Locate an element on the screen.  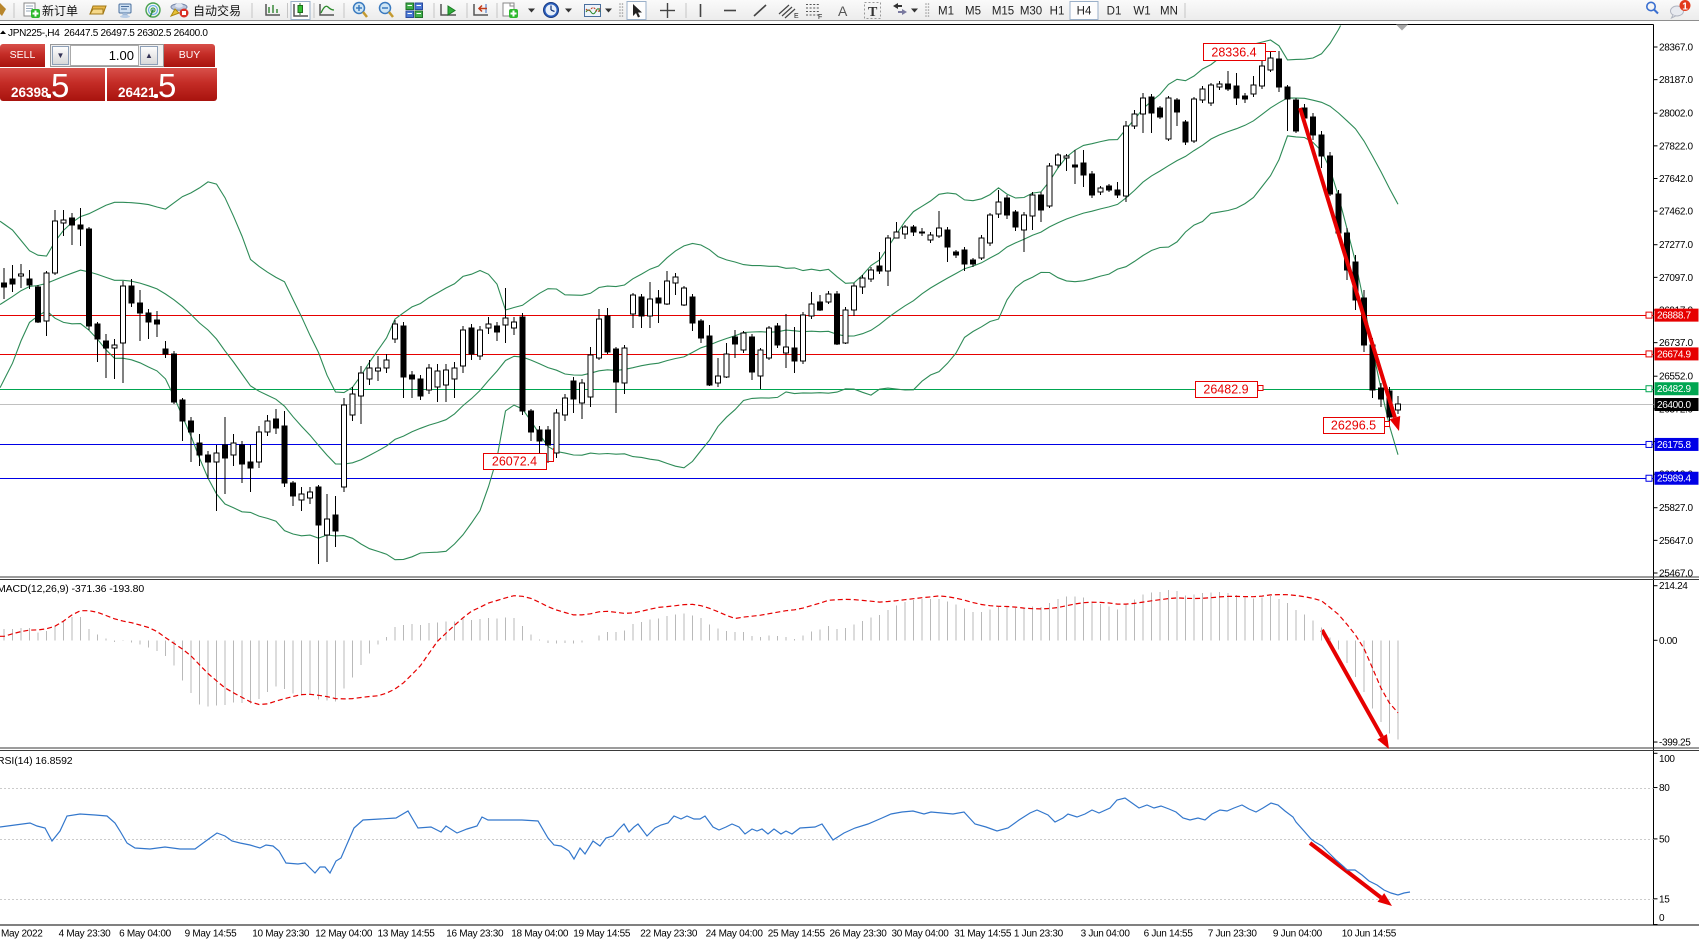
svg-text: 26737.0 is located at coordinates (1676, 343).